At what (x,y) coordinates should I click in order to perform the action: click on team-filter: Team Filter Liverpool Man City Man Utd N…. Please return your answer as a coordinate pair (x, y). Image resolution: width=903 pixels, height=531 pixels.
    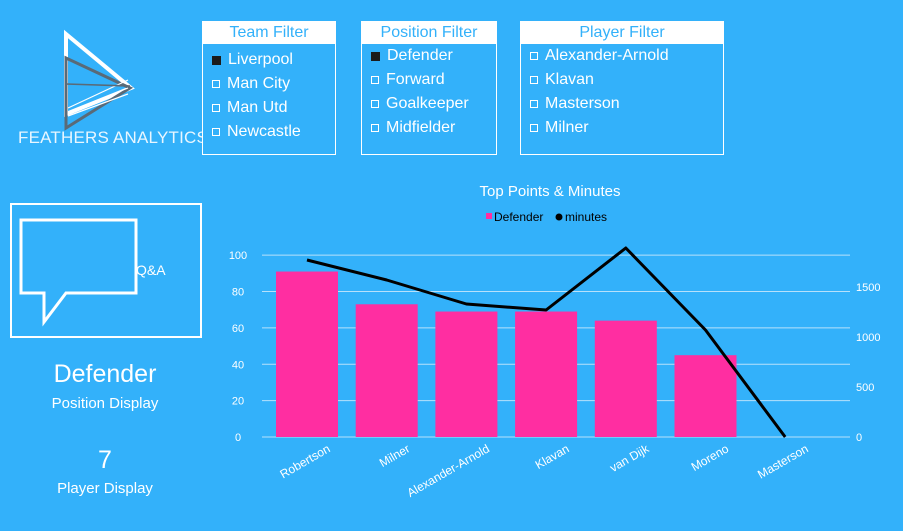
    Looking at the image, I should click on (269, 88).